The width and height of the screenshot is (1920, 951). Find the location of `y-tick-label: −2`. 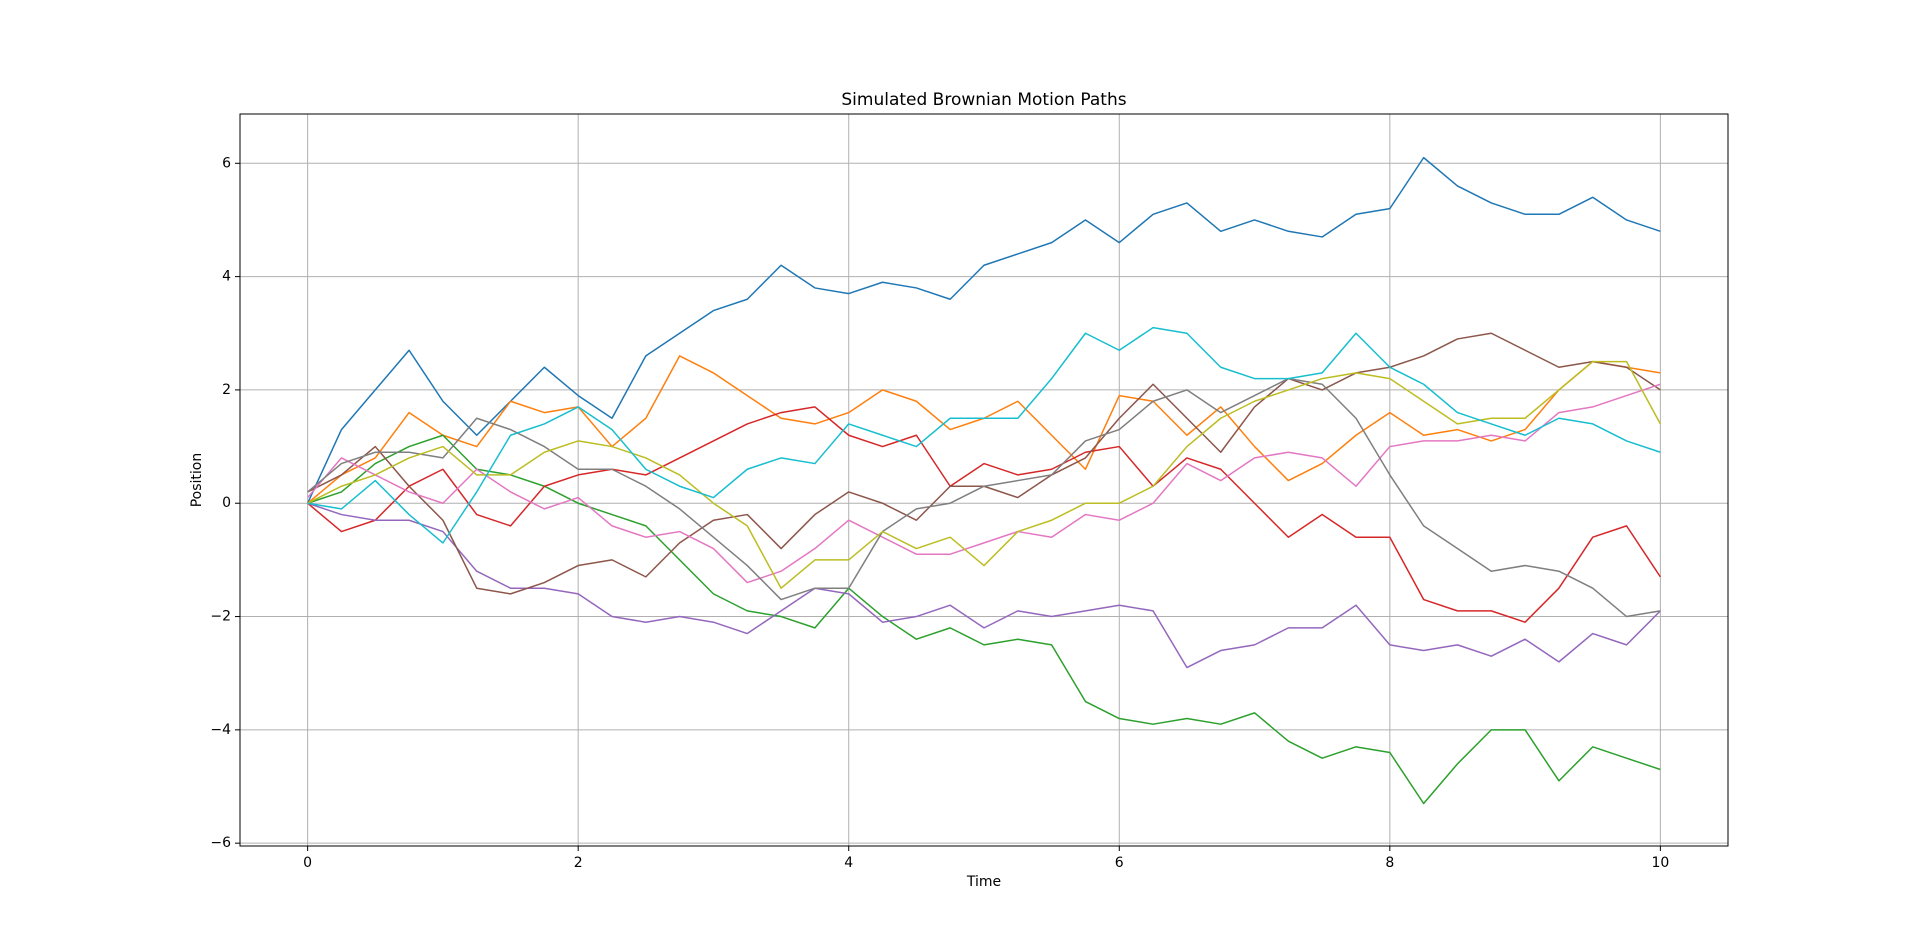

y-tick-label: −2 is located at coordinates (220, 617).